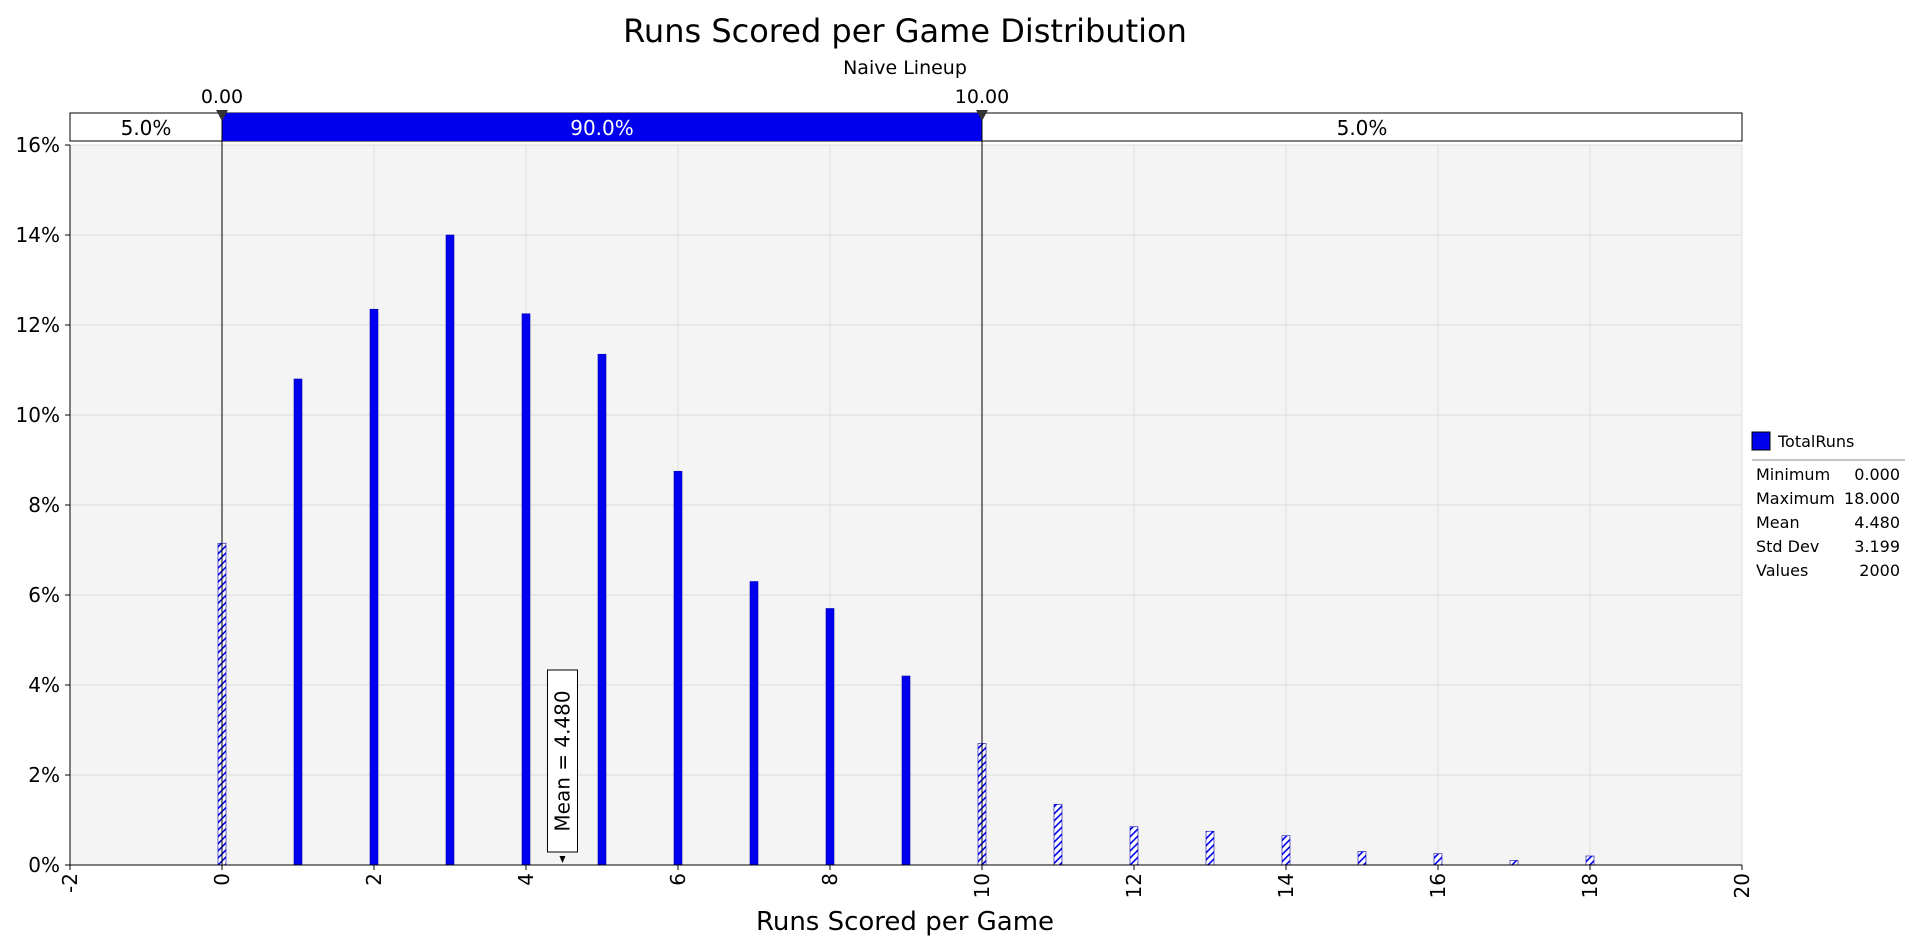 The width and height of the screenshot is (1907, 946). What do you see at coordinates (70, 883) in the screenshot?
I see `x-tick-label: -2` at bounding box center [70, 883].